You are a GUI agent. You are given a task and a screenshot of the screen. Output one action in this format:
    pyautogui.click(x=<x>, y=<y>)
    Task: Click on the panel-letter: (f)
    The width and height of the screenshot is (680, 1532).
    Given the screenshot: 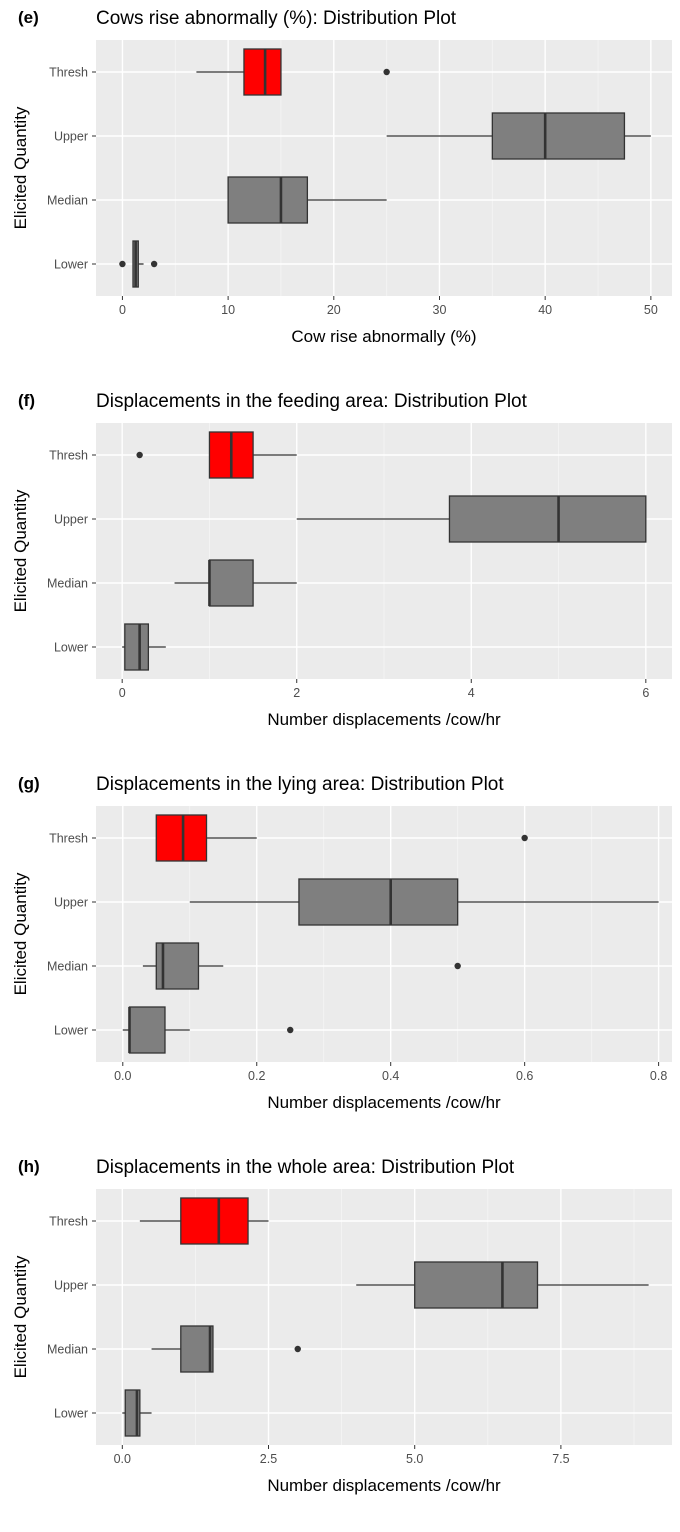 What is the action you would take?
    pyautogui.click(x=26, y=400)
    